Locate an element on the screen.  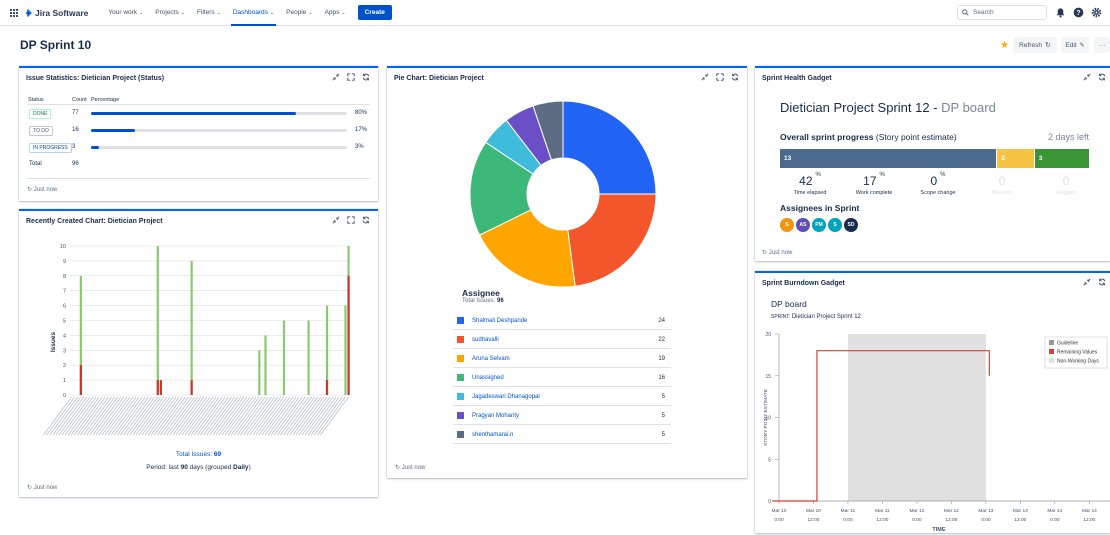
metric-label: Blockers is located at coordinates (1002, 193).